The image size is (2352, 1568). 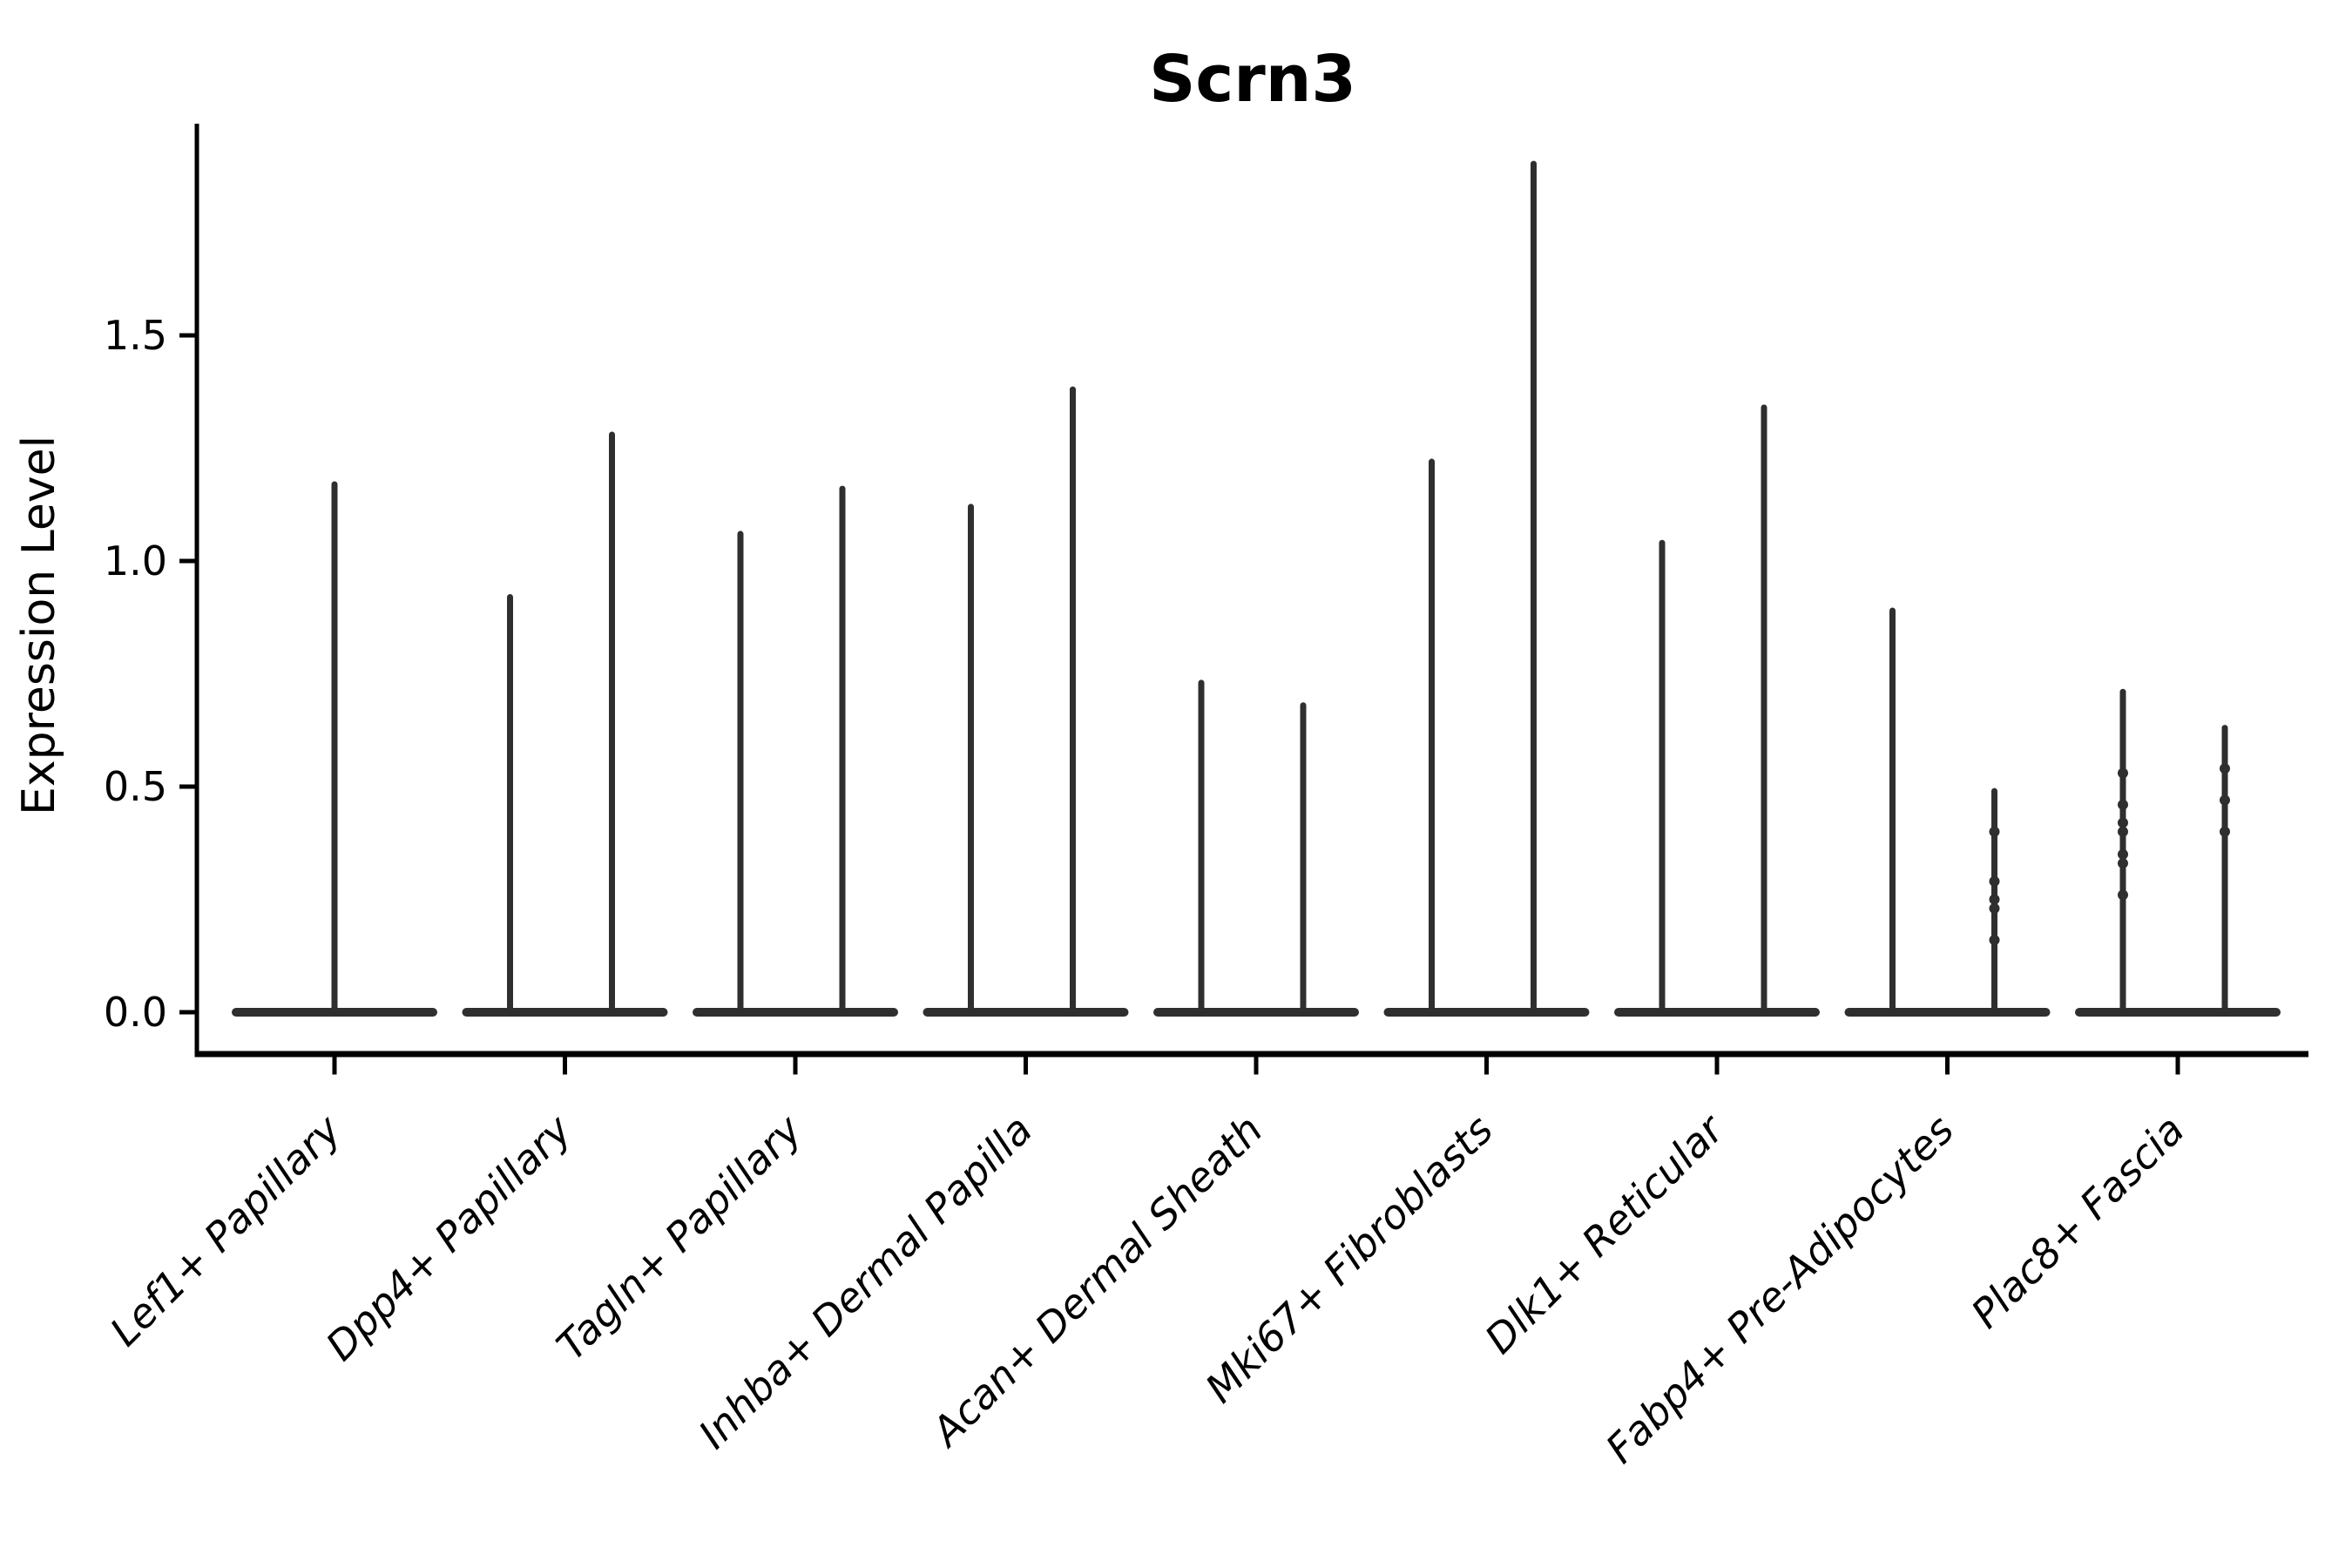 I want to click on y-tick-label: 1.5, so click(x=135, y=335).